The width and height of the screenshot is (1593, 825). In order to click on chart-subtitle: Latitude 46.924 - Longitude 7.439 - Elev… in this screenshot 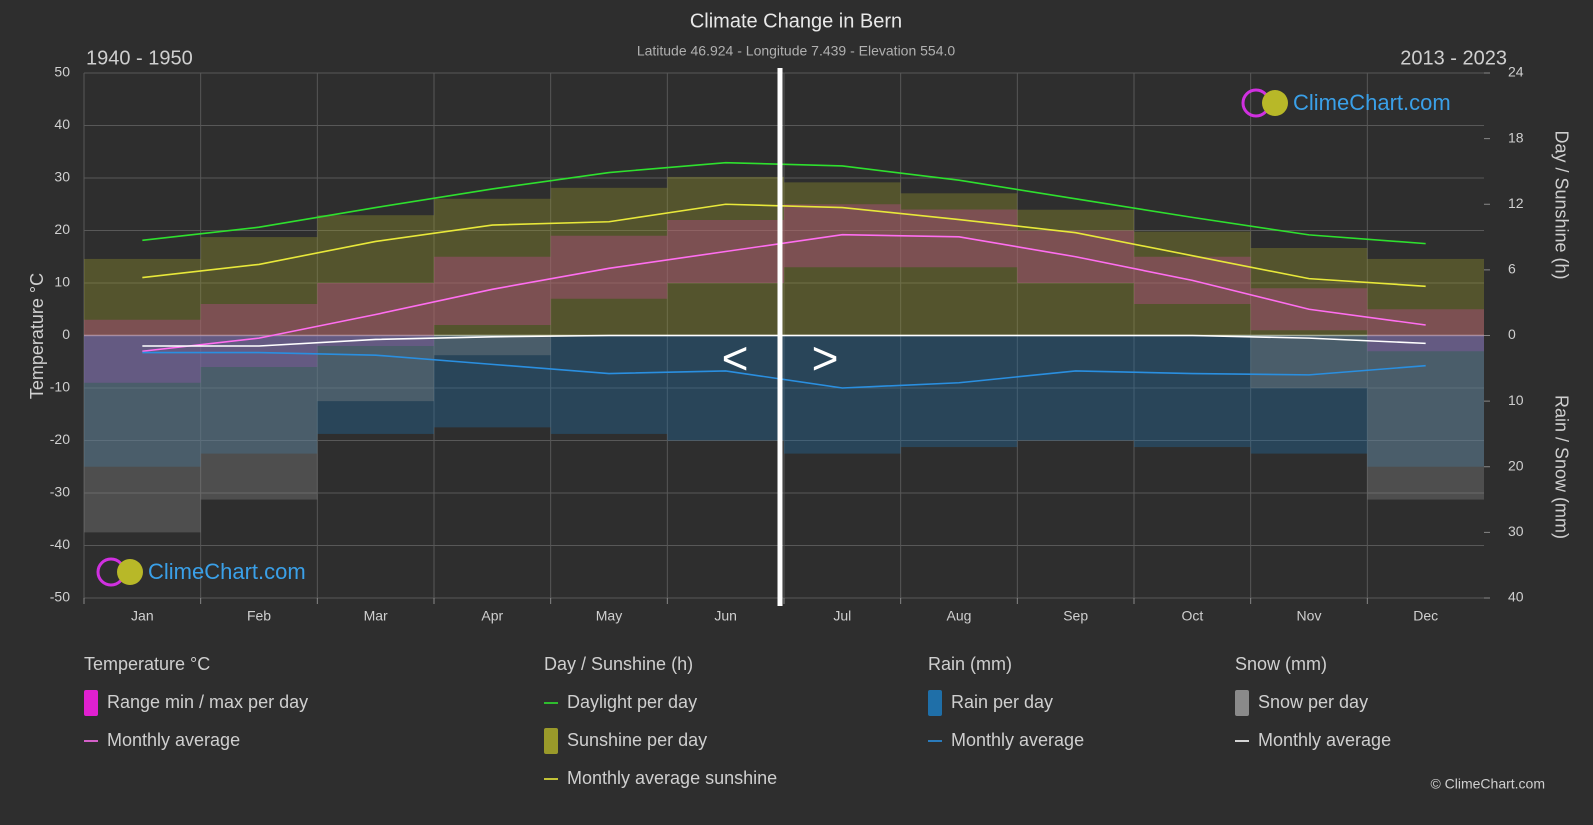, I will do `click(796, 51)`.